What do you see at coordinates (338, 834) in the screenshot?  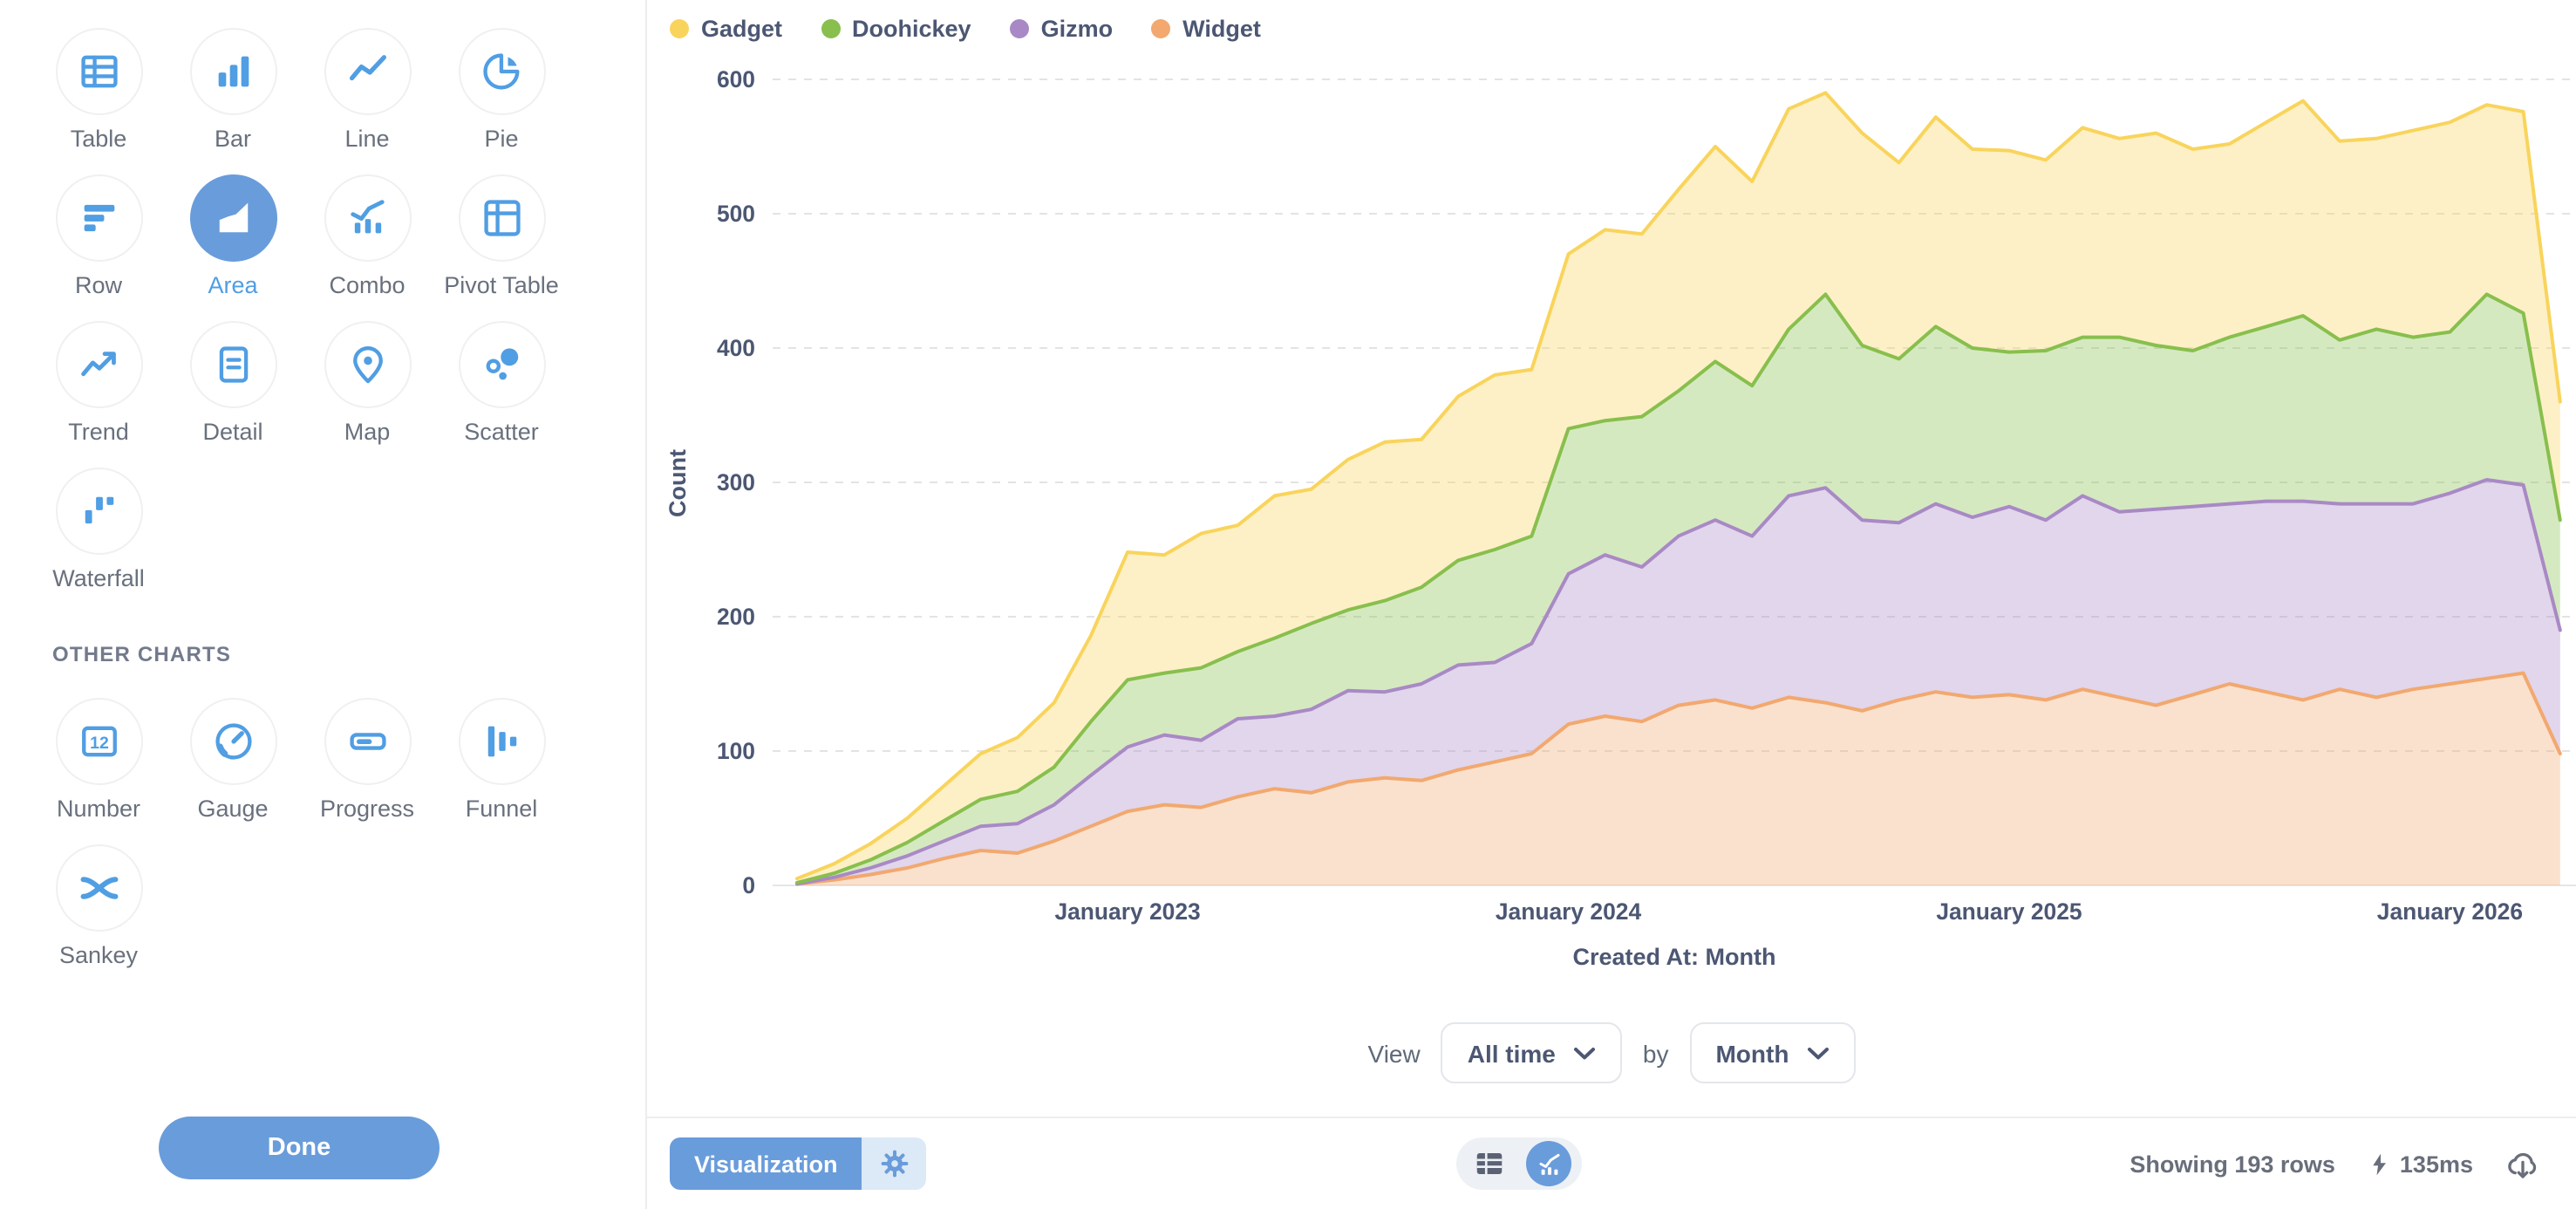 I see `other-charts-grid: 12 Number Gauge Progress Funnel Sankey` at bounding box center [338, 834].